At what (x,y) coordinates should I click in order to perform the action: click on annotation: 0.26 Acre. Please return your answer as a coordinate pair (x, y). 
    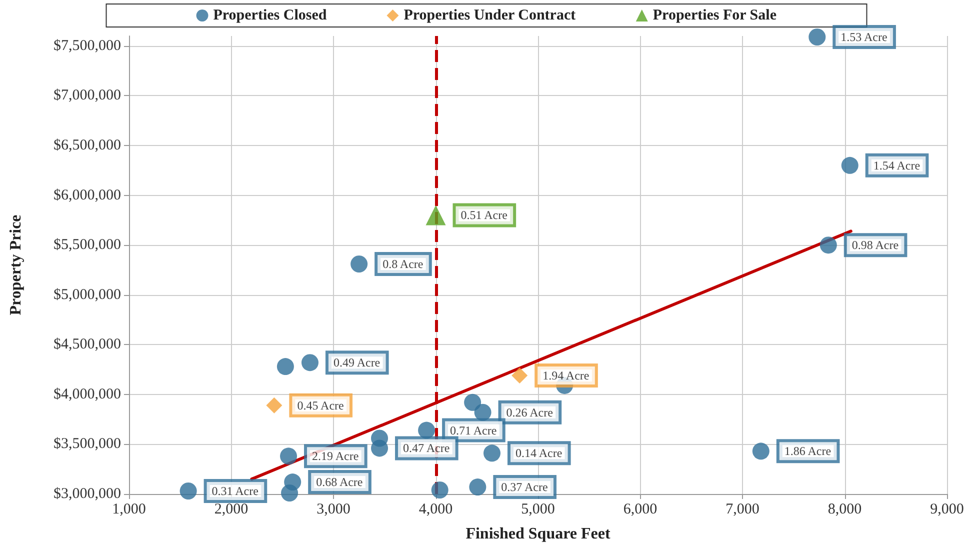
    Looking at the image, I should click on (529, 412).